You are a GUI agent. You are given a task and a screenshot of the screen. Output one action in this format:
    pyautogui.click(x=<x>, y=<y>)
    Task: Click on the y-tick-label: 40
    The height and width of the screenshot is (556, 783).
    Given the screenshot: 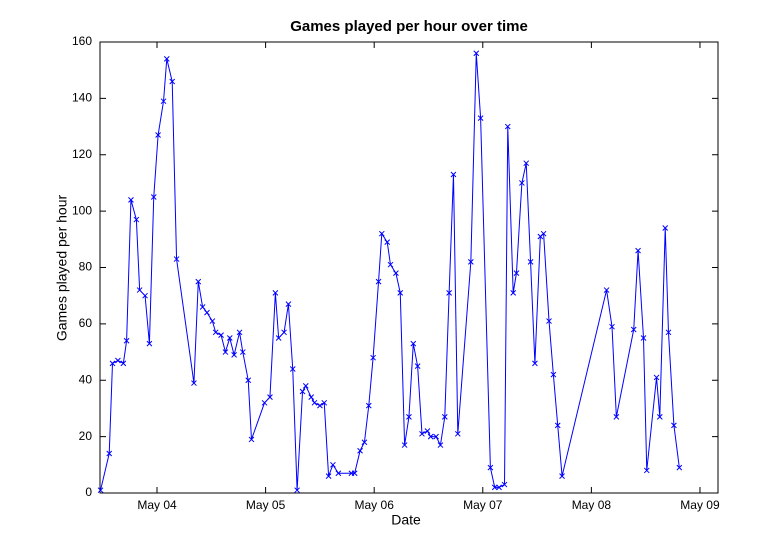 What is the action you would take?
    pyautogui.click(x=86, y=379)
    